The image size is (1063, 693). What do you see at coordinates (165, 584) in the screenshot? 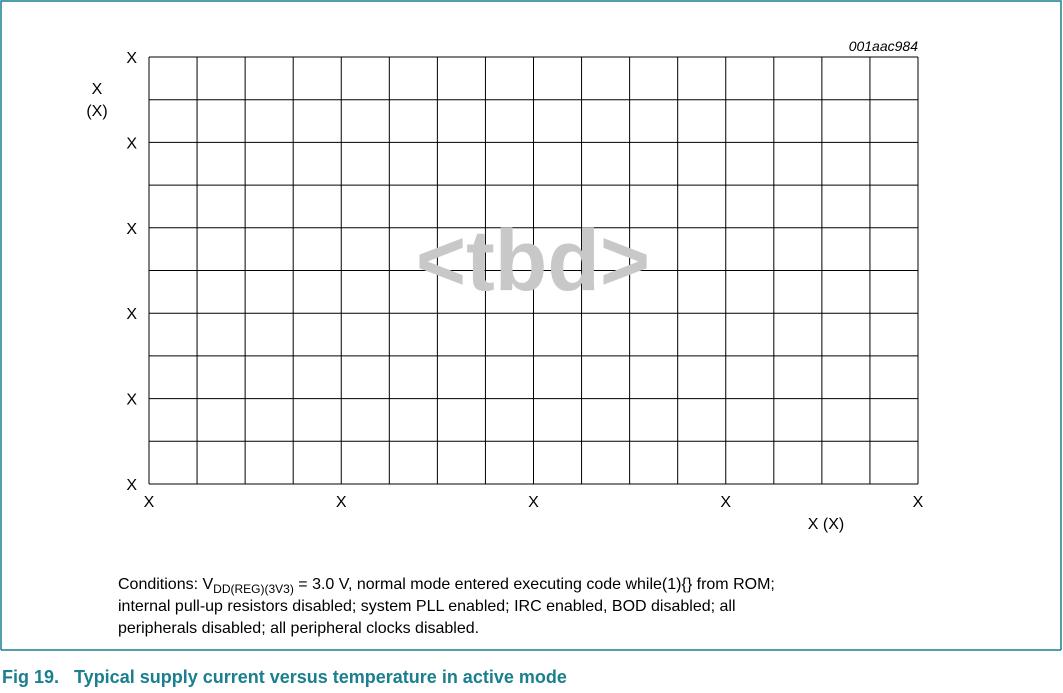
I see `conditions-prefix: Conditions: V` at bounding box center [165, 584].